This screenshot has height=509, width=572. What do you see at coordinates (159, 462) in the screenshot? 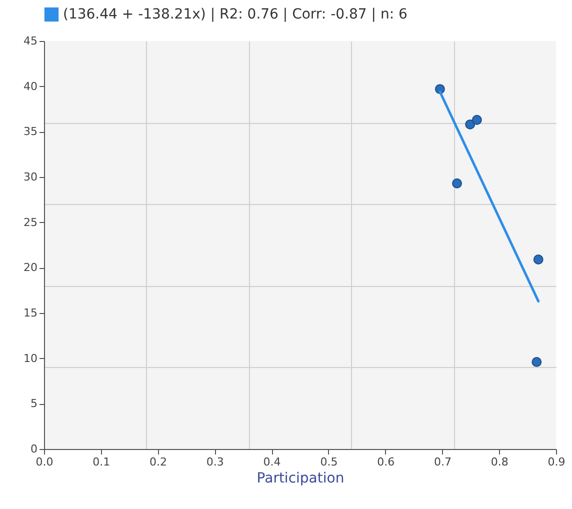
I see `x-tick-label: 0.2` at bounding box center [159, 462].